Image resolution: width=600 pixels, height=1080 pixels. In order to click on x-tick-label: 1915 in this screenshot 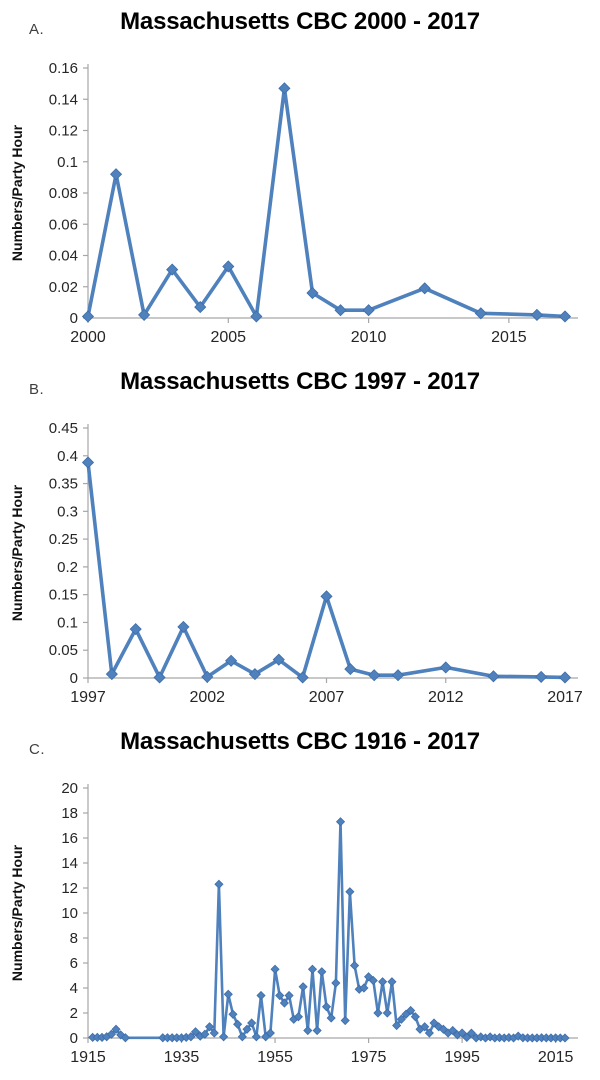, I will do `click(88, 1057)`.